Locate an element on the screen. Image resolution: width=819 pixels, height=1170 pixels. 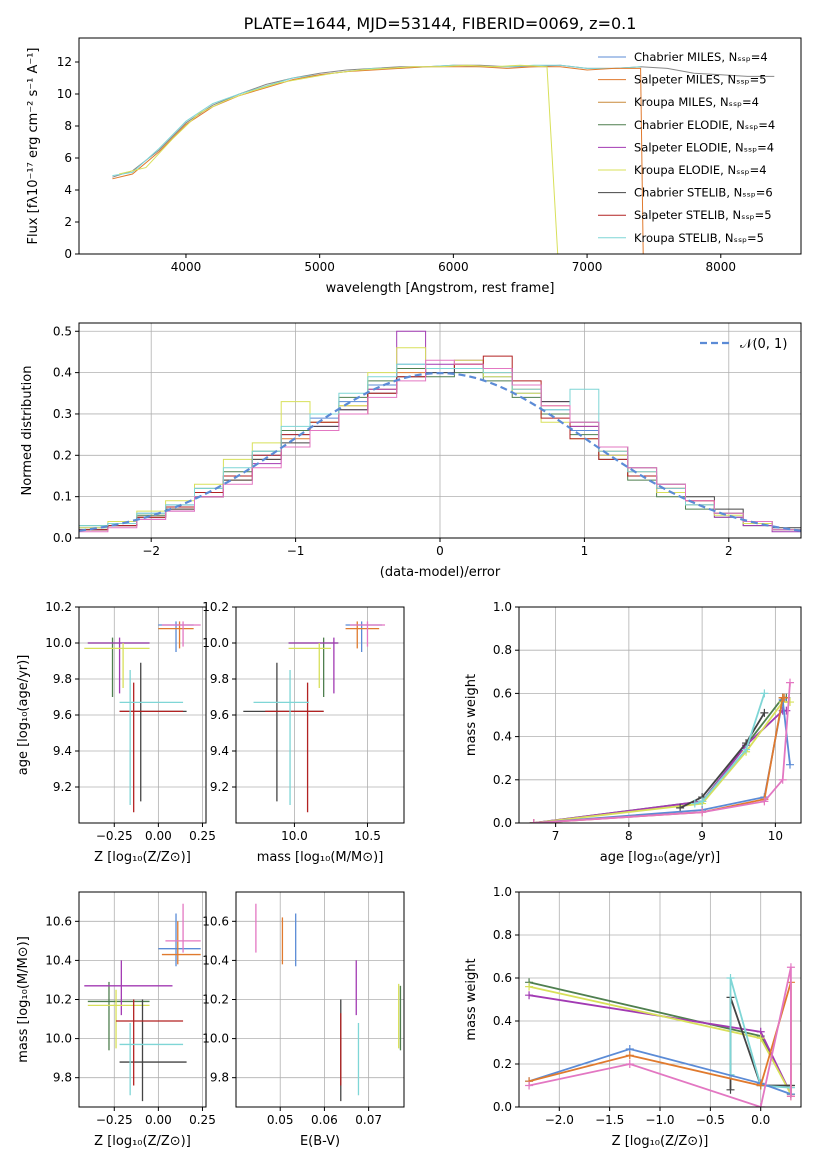
legend-label: Salpeter MILES, Nₛₛₚ=5 is located at coordinates (700, 80).